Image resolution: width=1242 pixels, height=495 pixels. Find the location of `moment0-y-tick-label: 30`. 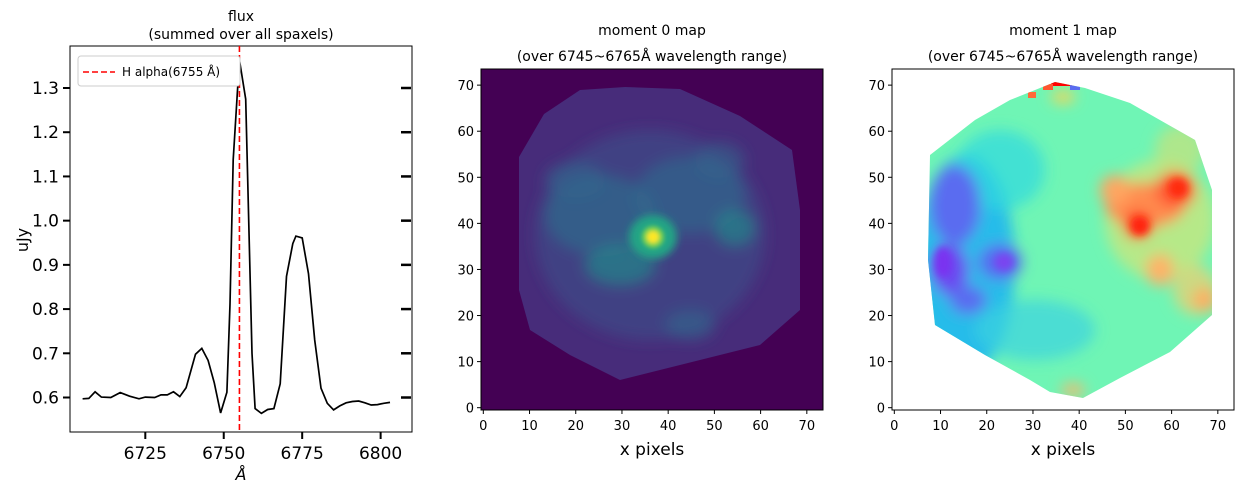

moment0-y-tick-label: 30 is located at coordinates (465, 270).